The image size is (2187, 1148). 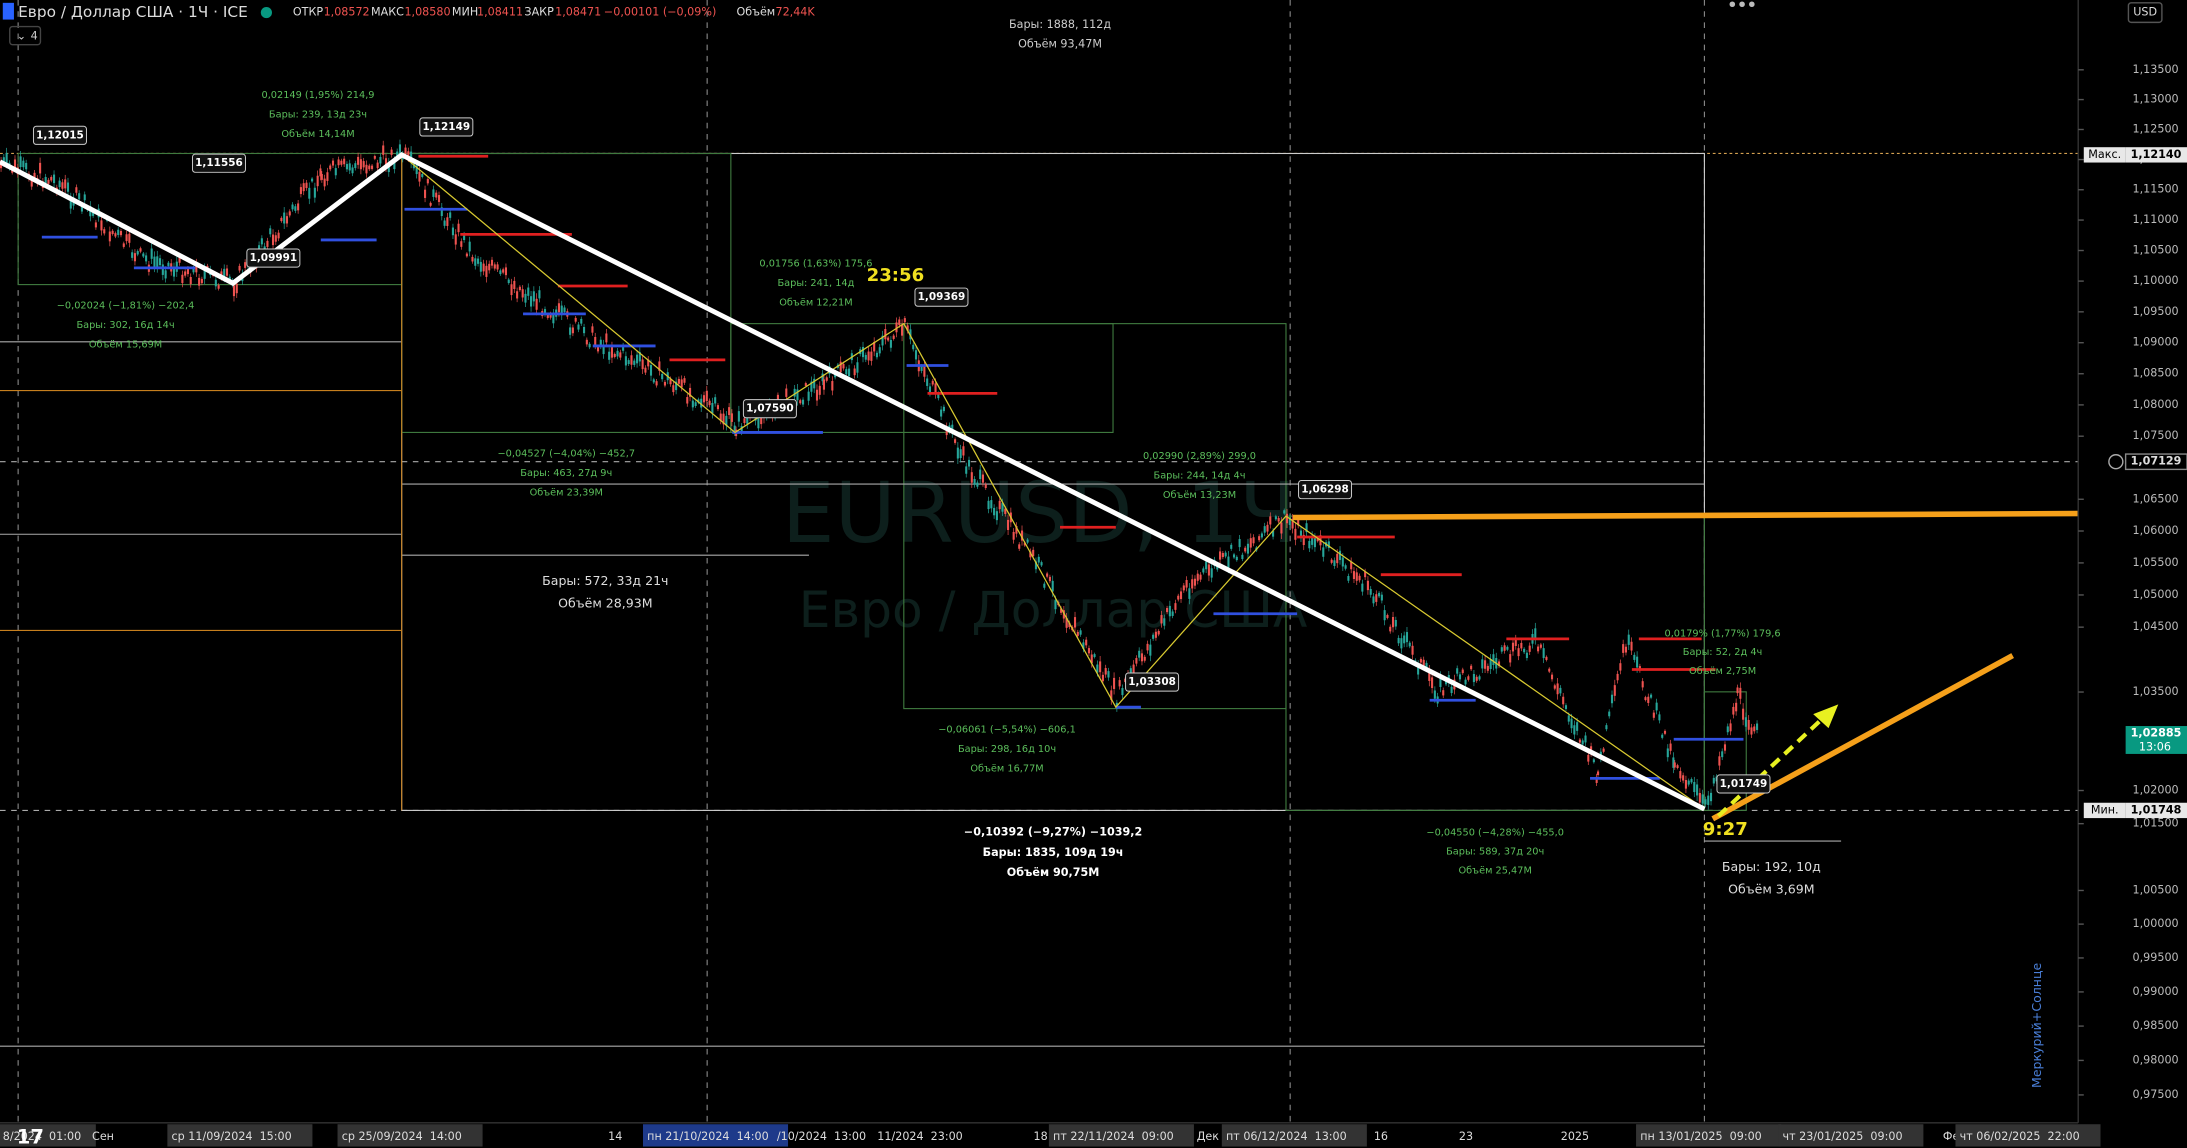 I want to click on measure-text: Объём 93,47M, so click(x=1060, y=44).